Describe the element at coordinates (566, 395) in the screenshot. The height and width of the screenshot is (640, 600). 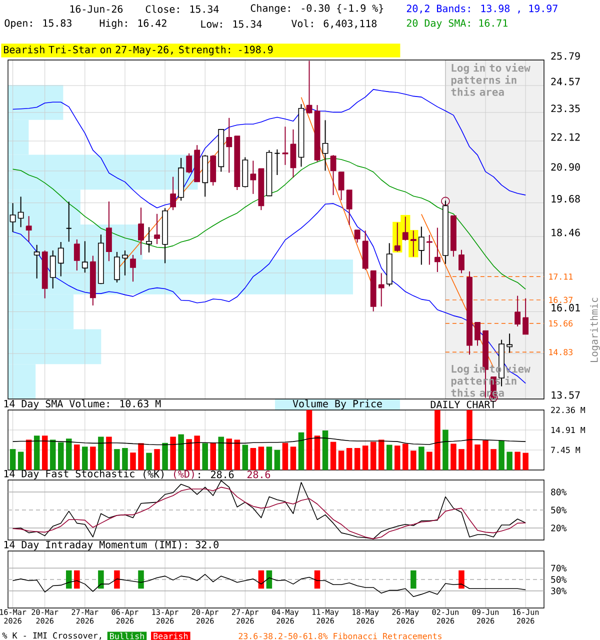
I see `y-tick-label: 13.57` at that location.